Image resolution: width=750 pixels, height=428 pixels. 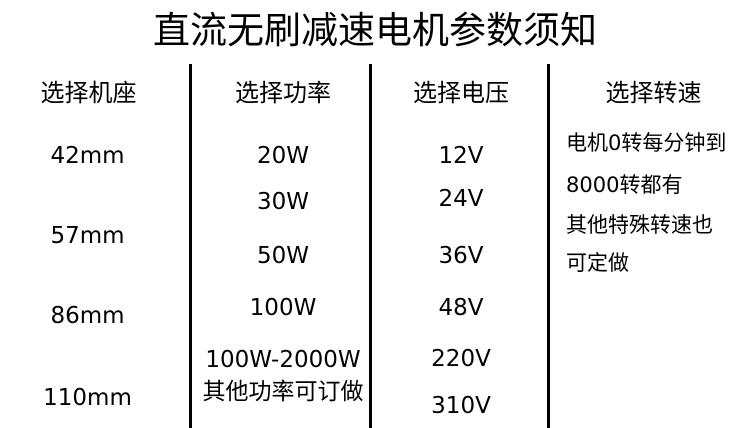 I want to click on cell-frame-4: 110mm, so click(x=87, y=398).